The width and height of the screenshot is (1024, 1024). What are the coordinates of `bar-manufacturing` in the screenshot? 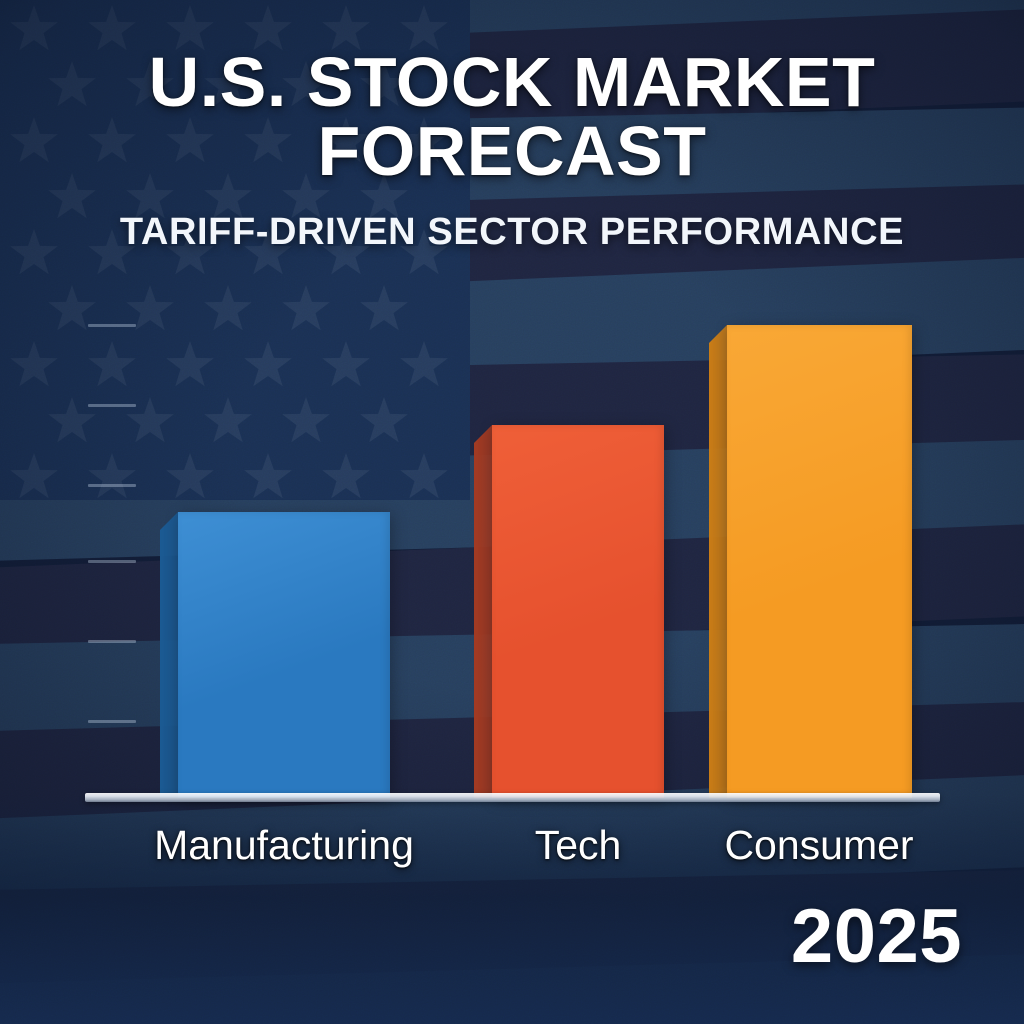 It's located at (275, 655).